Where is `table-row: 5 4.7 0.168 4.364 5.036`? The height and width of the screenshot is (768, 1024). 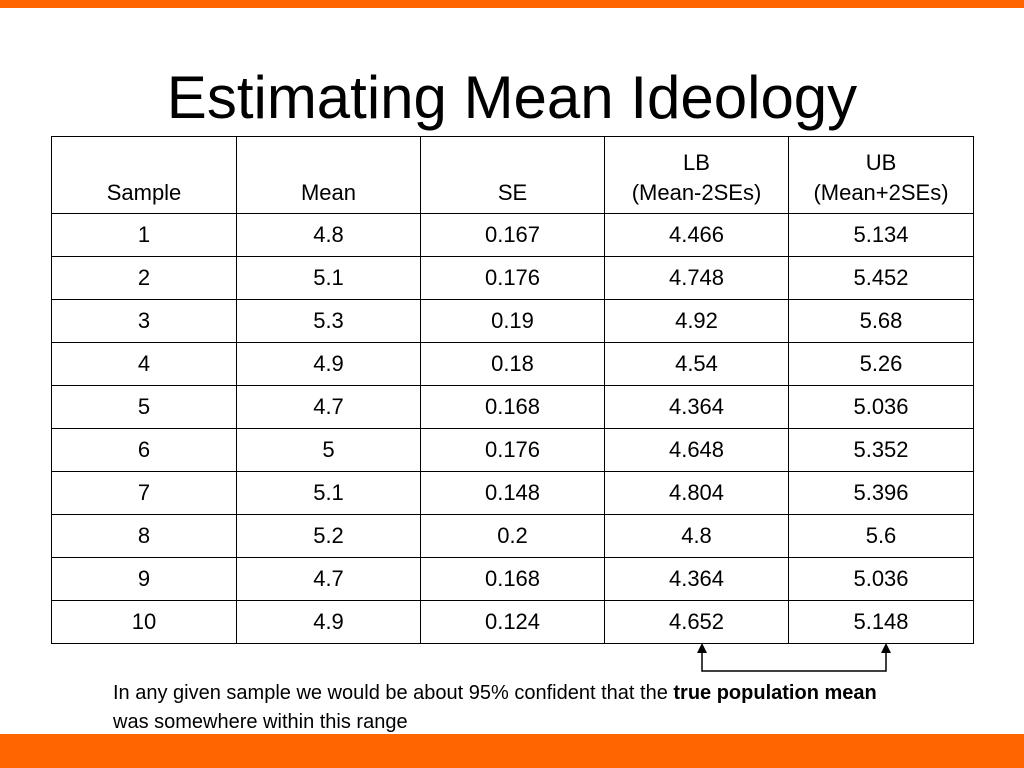
table-row: 5 4.7 0.168 4.364 5.036 is located at coordinates (512, 407).